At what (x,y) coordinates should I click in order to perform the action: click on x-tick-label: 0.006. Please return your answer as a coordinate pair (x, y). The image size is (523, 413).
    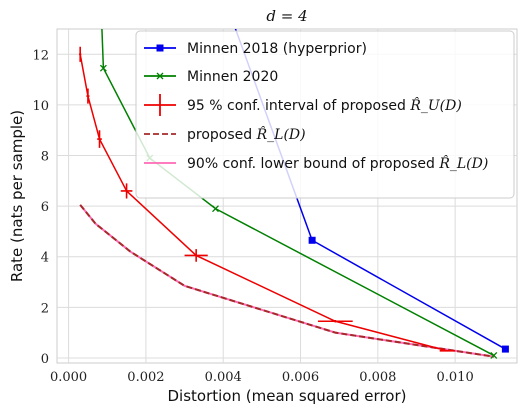
    Looking at the image, I should click on (300, 377).